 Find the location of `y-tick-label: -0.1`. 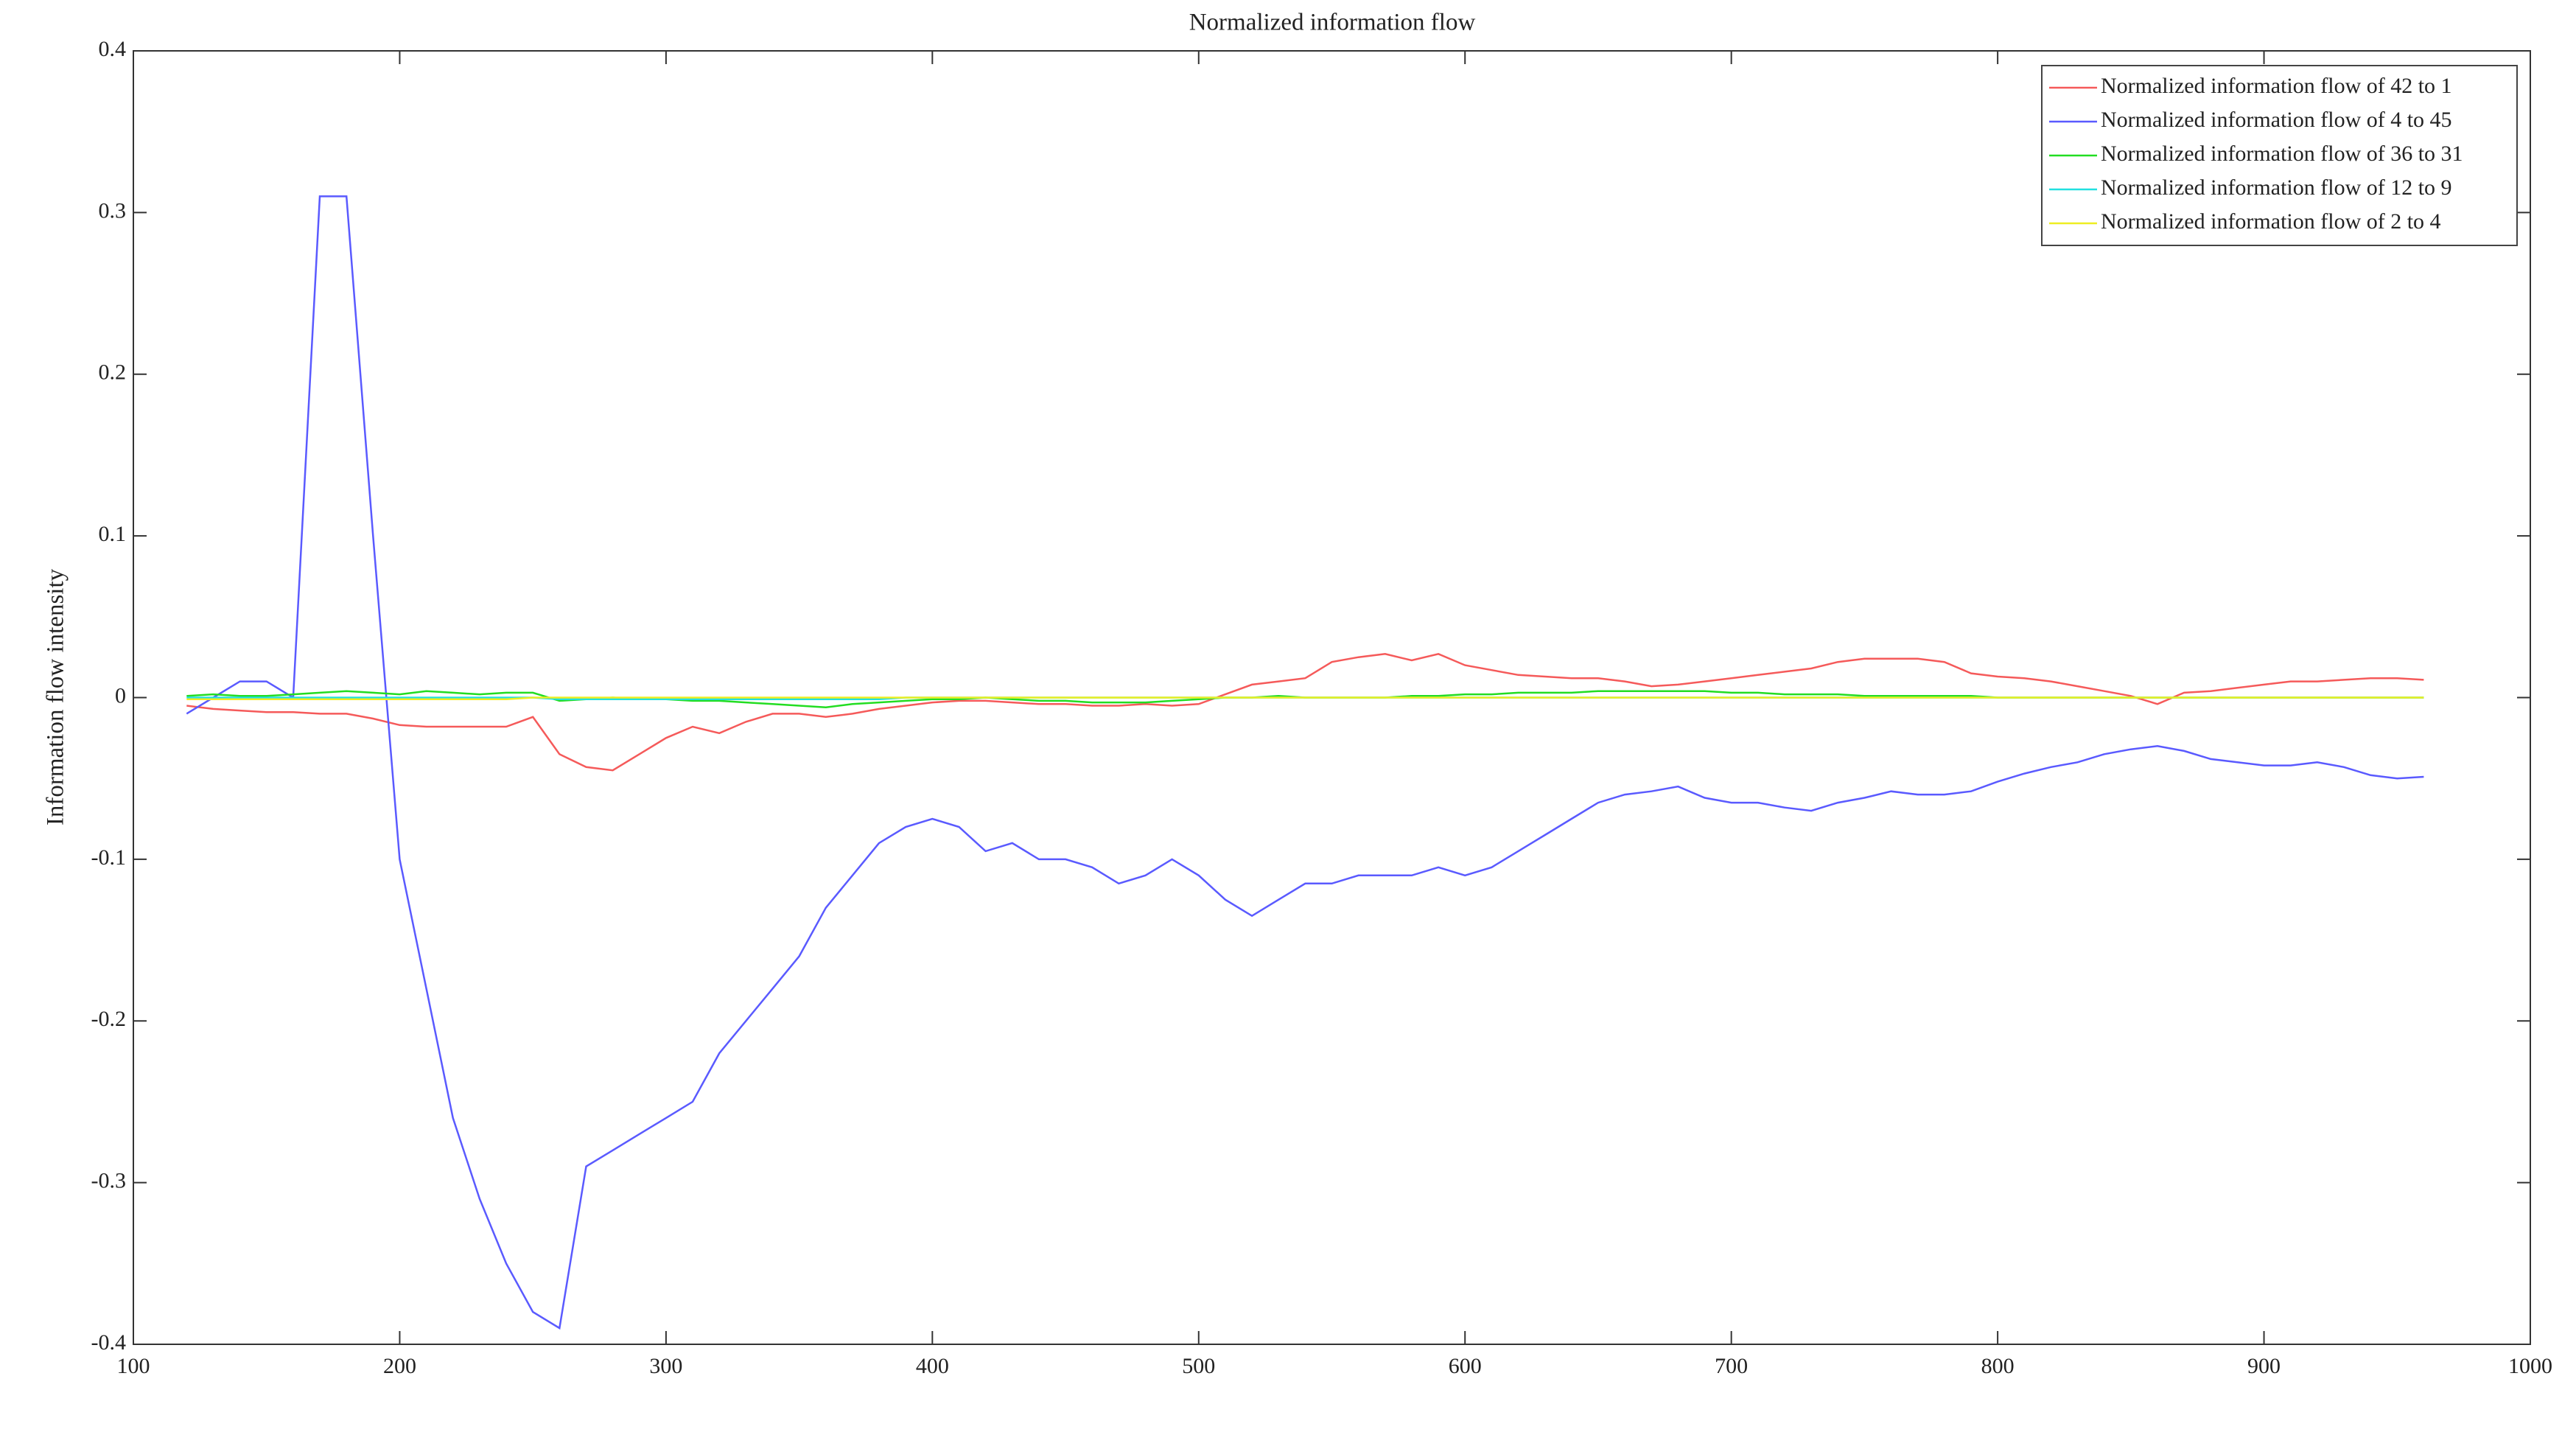

y-tick-label: -0.1 is located at coordinates (109, 857).